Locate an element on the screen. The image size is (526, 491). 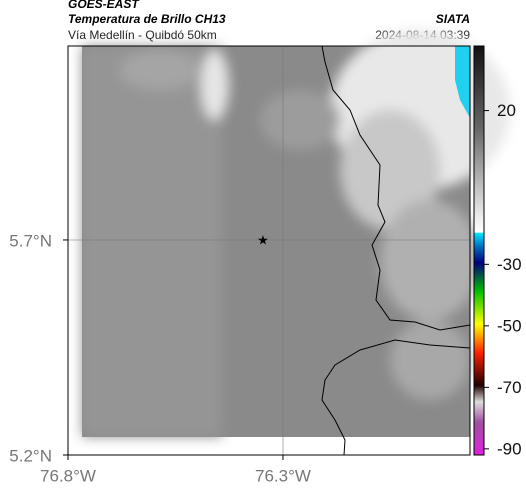
location-star: ★ is located at coordinates (263, 239).